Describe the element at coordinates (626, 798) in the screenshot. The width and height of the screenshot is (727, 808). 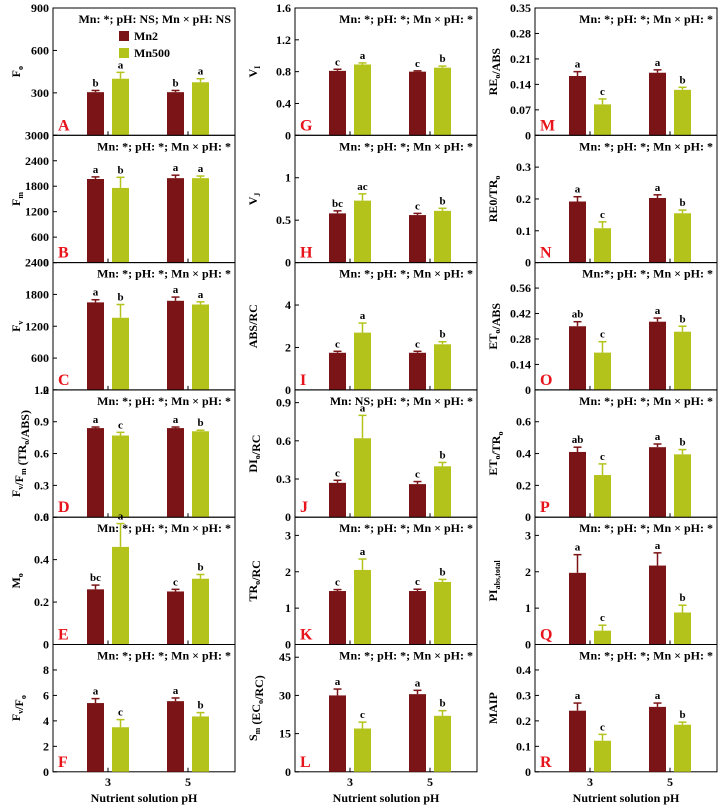
I see `x-axis-title: Nutrient solution pH` at that location.